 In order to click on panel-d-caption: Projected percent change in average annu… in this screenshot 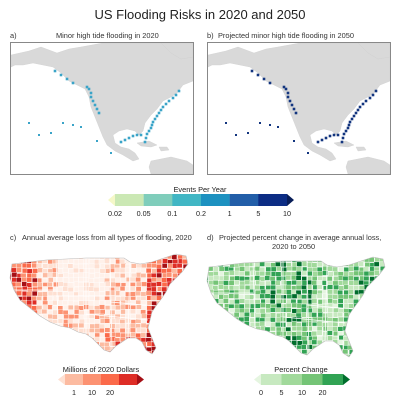, I will do `click(300, 237)`.